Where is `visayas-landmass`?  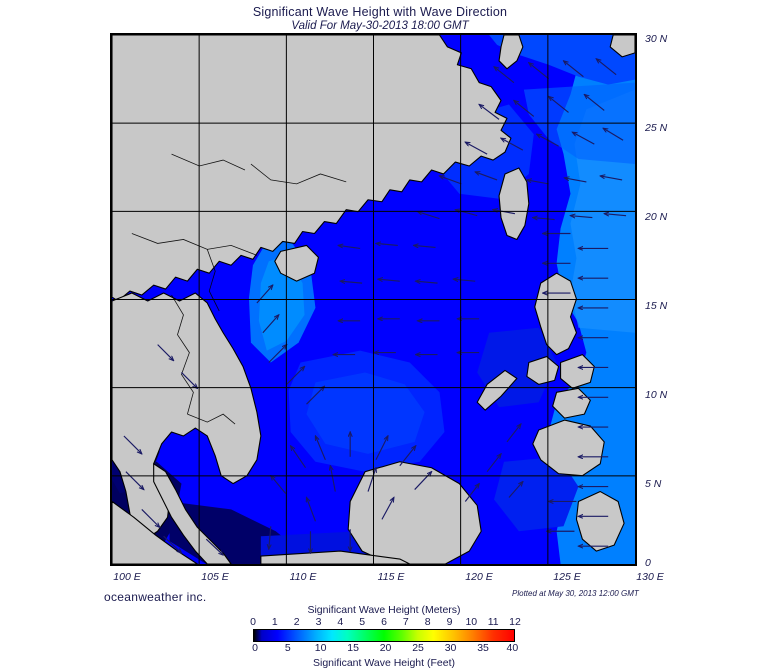
visayas-landmass is located at coordinates (577, 371).